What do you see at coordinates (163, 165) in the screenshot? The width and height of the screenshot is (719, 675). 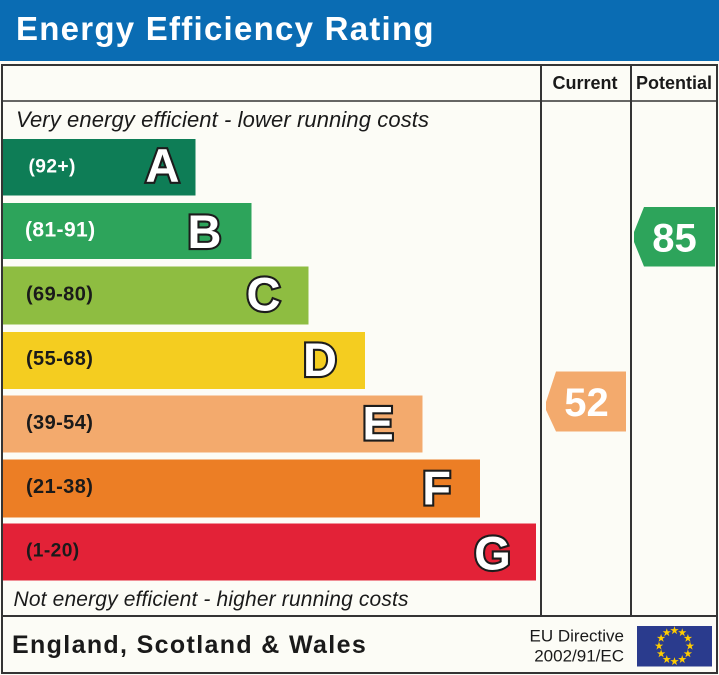 I see `svg-text: A` at bounding box center [163, 165].